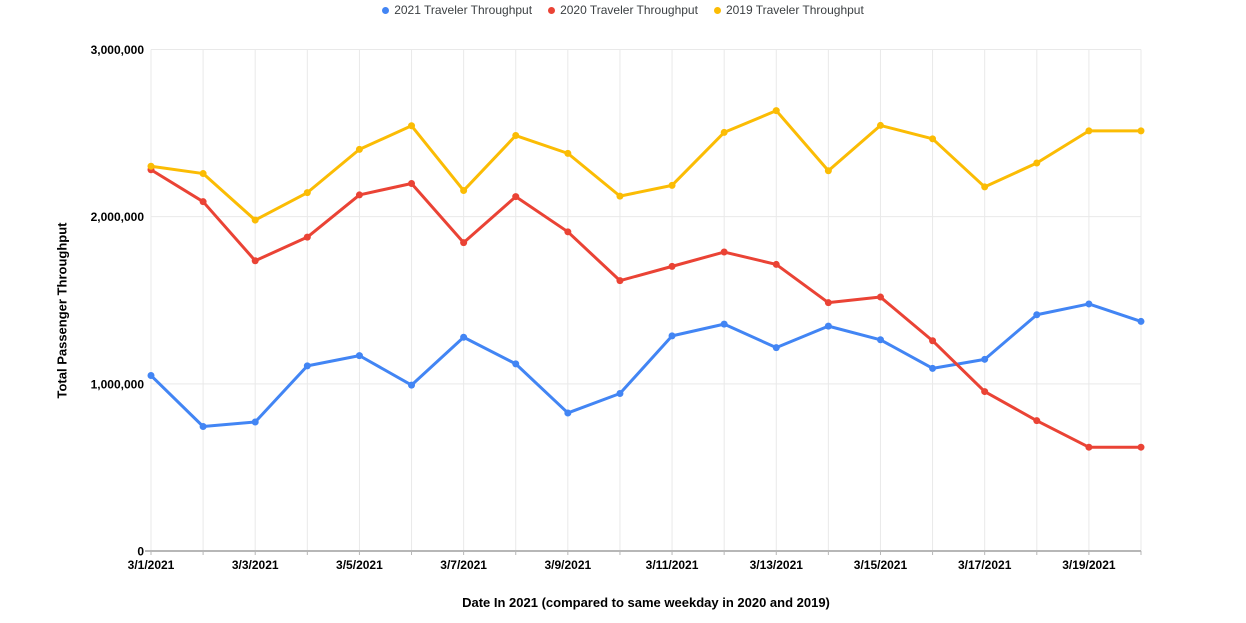  I want to click on legend-label: 2019 Traveler Throughput, so click(794, 10).